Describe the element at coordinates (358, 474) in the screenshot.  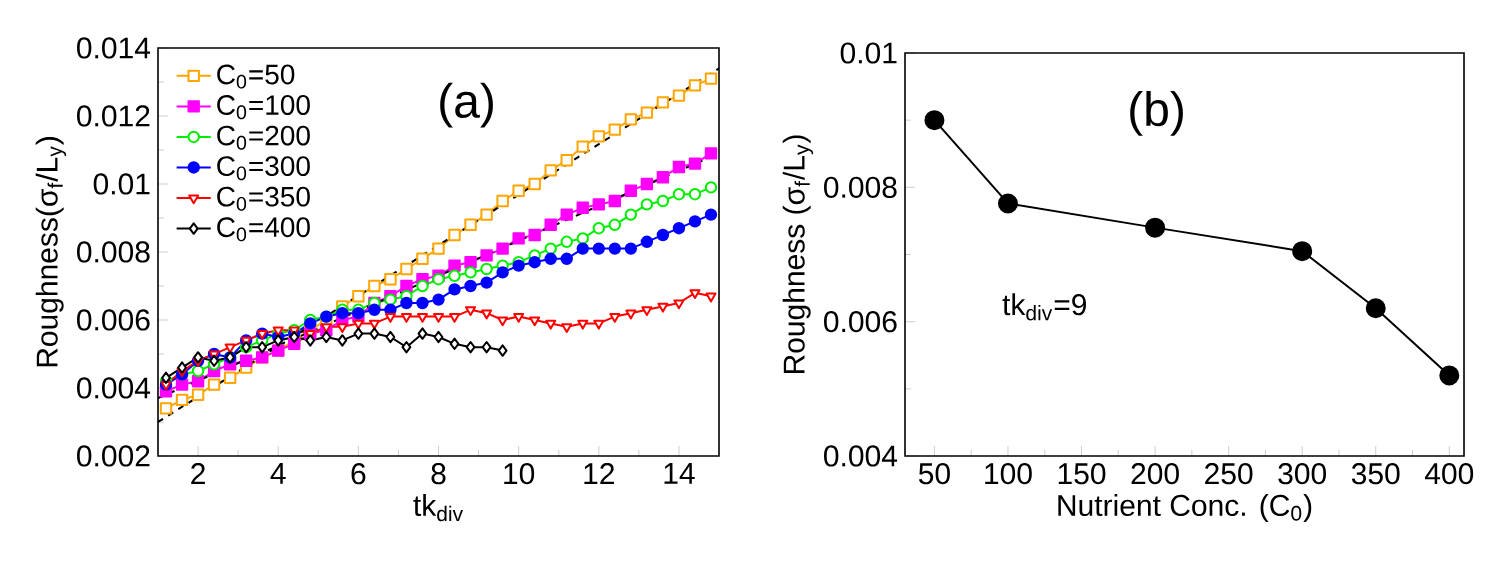
I see `x-tick-label: 6` at that location.